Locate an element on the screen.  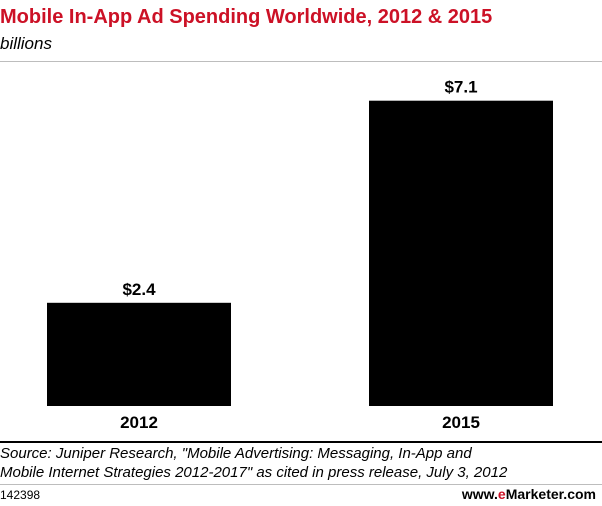
emarketer-logo: www.eMarketer.com is located at coordinates (529, 494).